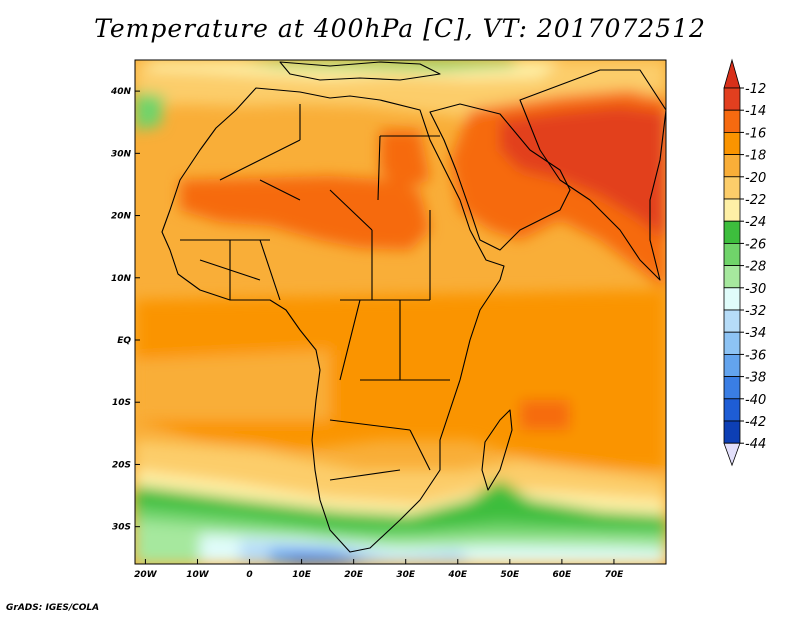 This screenshot has height=618, width=800. I want to click on colorbar-label: -14, so click(755, 111).